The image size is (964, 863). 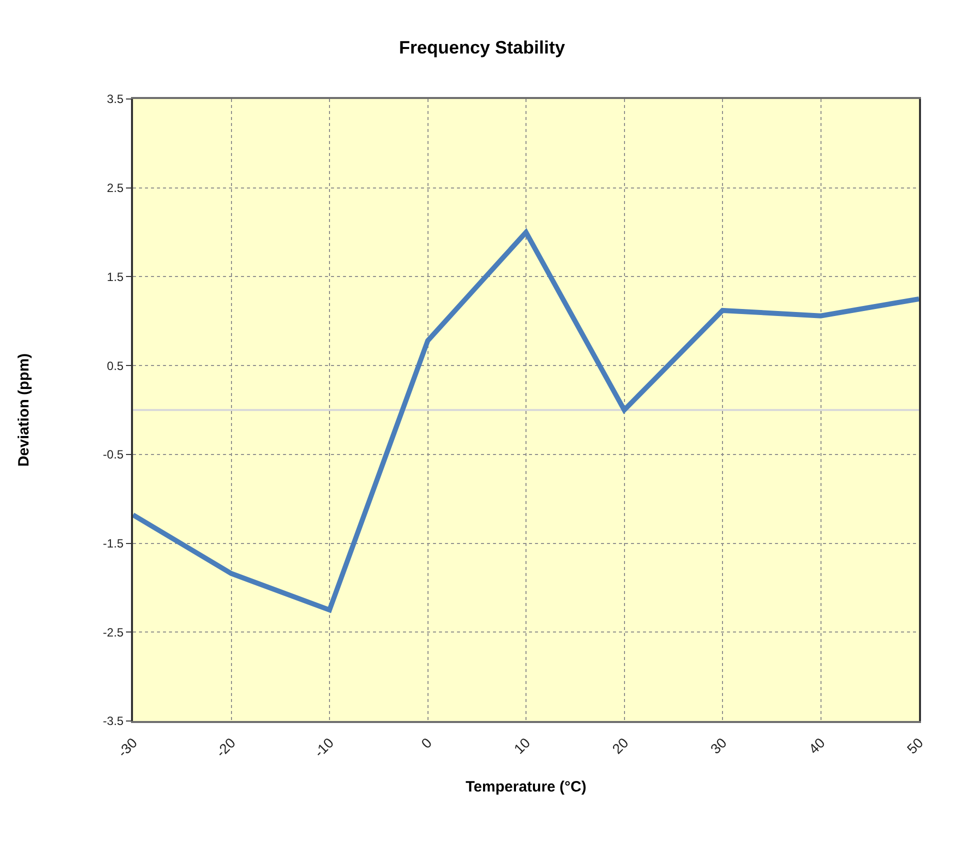 What do you see at coordinates (482, 47) in the screenshot?
I see `chart-title: Frequency Stability` at bounding box center [482, 47].